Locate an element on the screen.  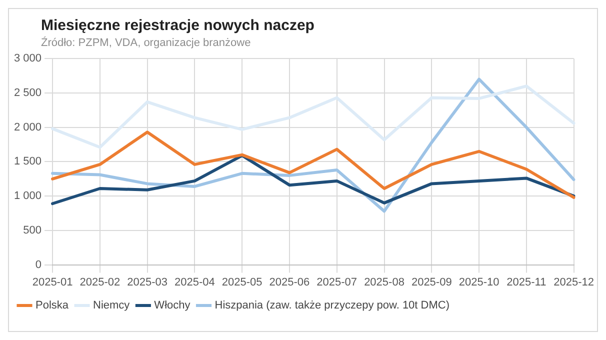
y-tick-label: 0 is located at coordinates (38, 264).